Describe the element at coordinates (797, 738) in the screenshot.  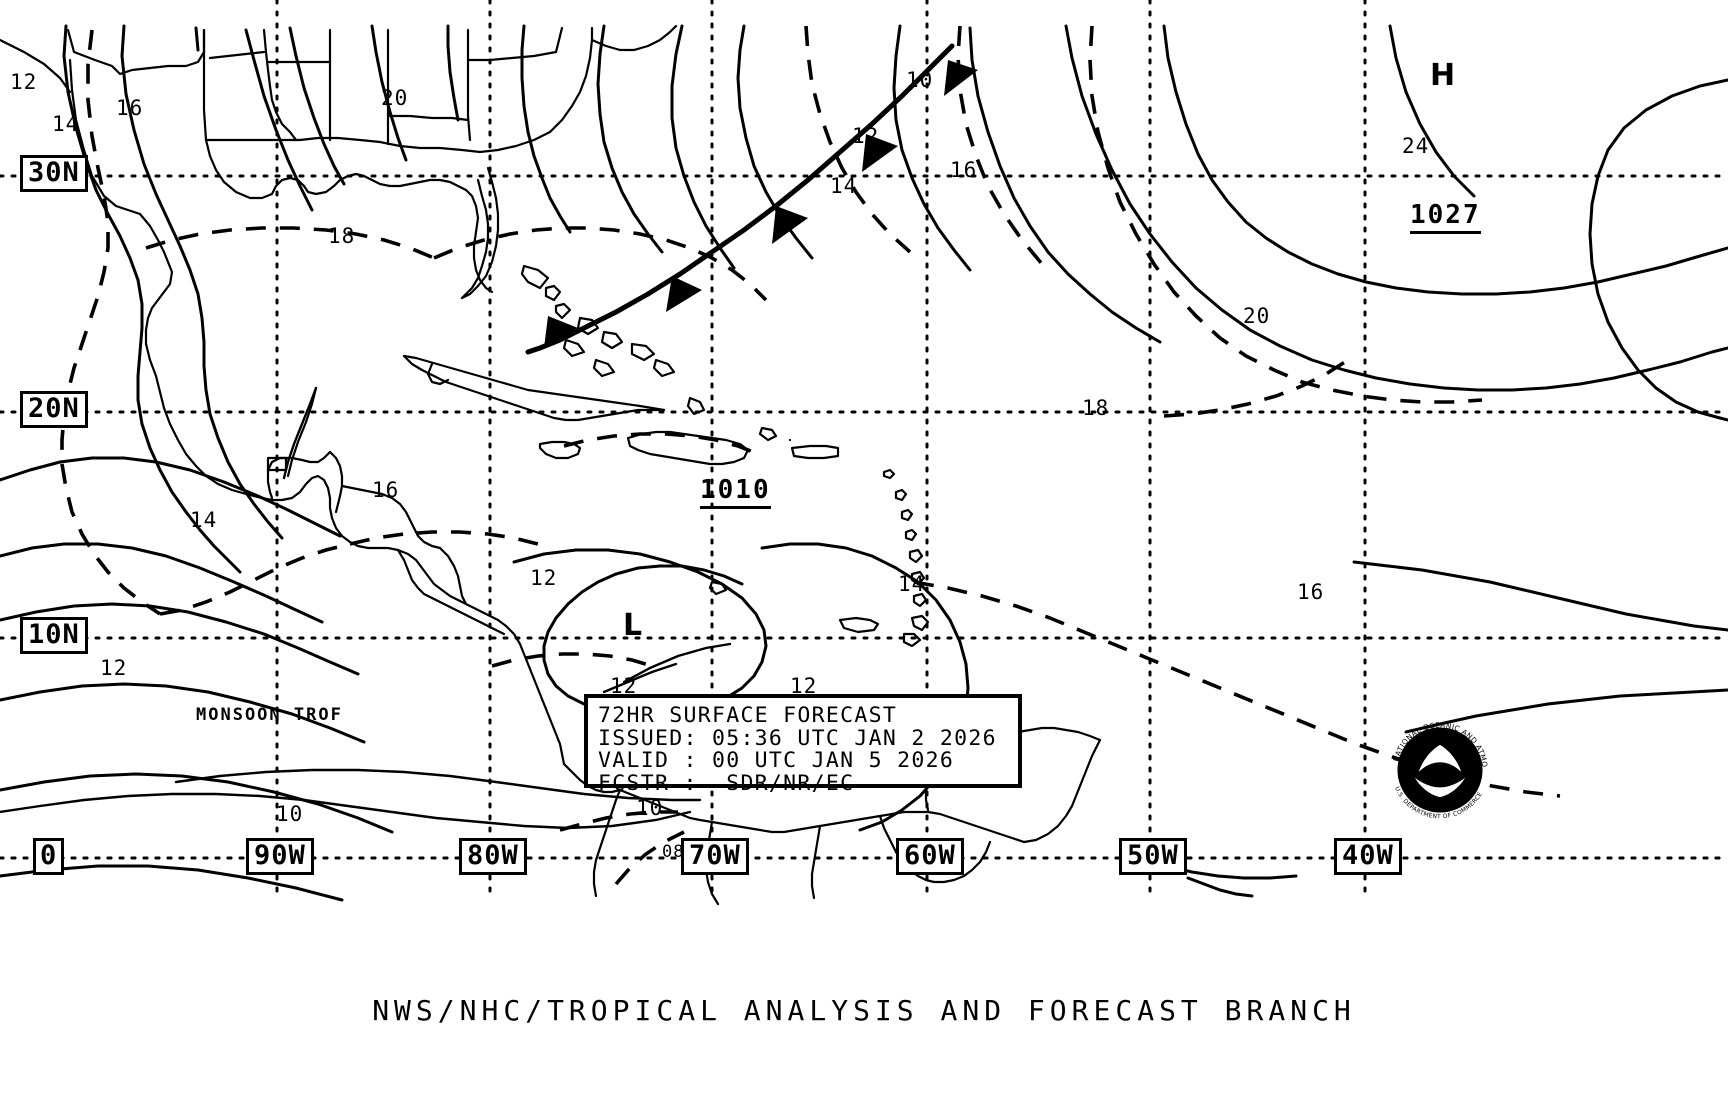
I see `infobox-issued: ISSUED: 05:36 UTC JAN 2 2026` at that location.